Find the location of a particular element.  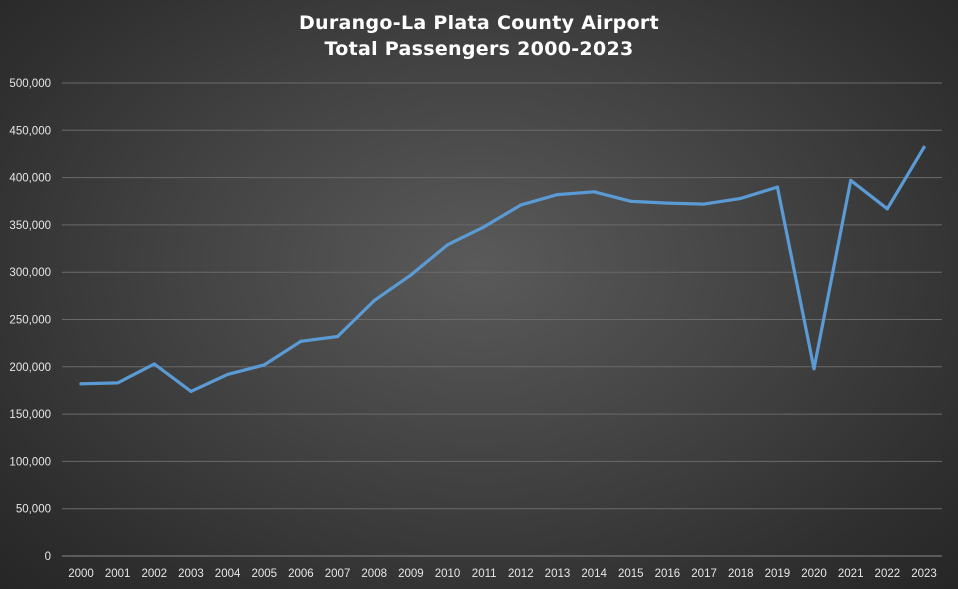

x-tick-label: 2021 is located at coordinates (851, 574).